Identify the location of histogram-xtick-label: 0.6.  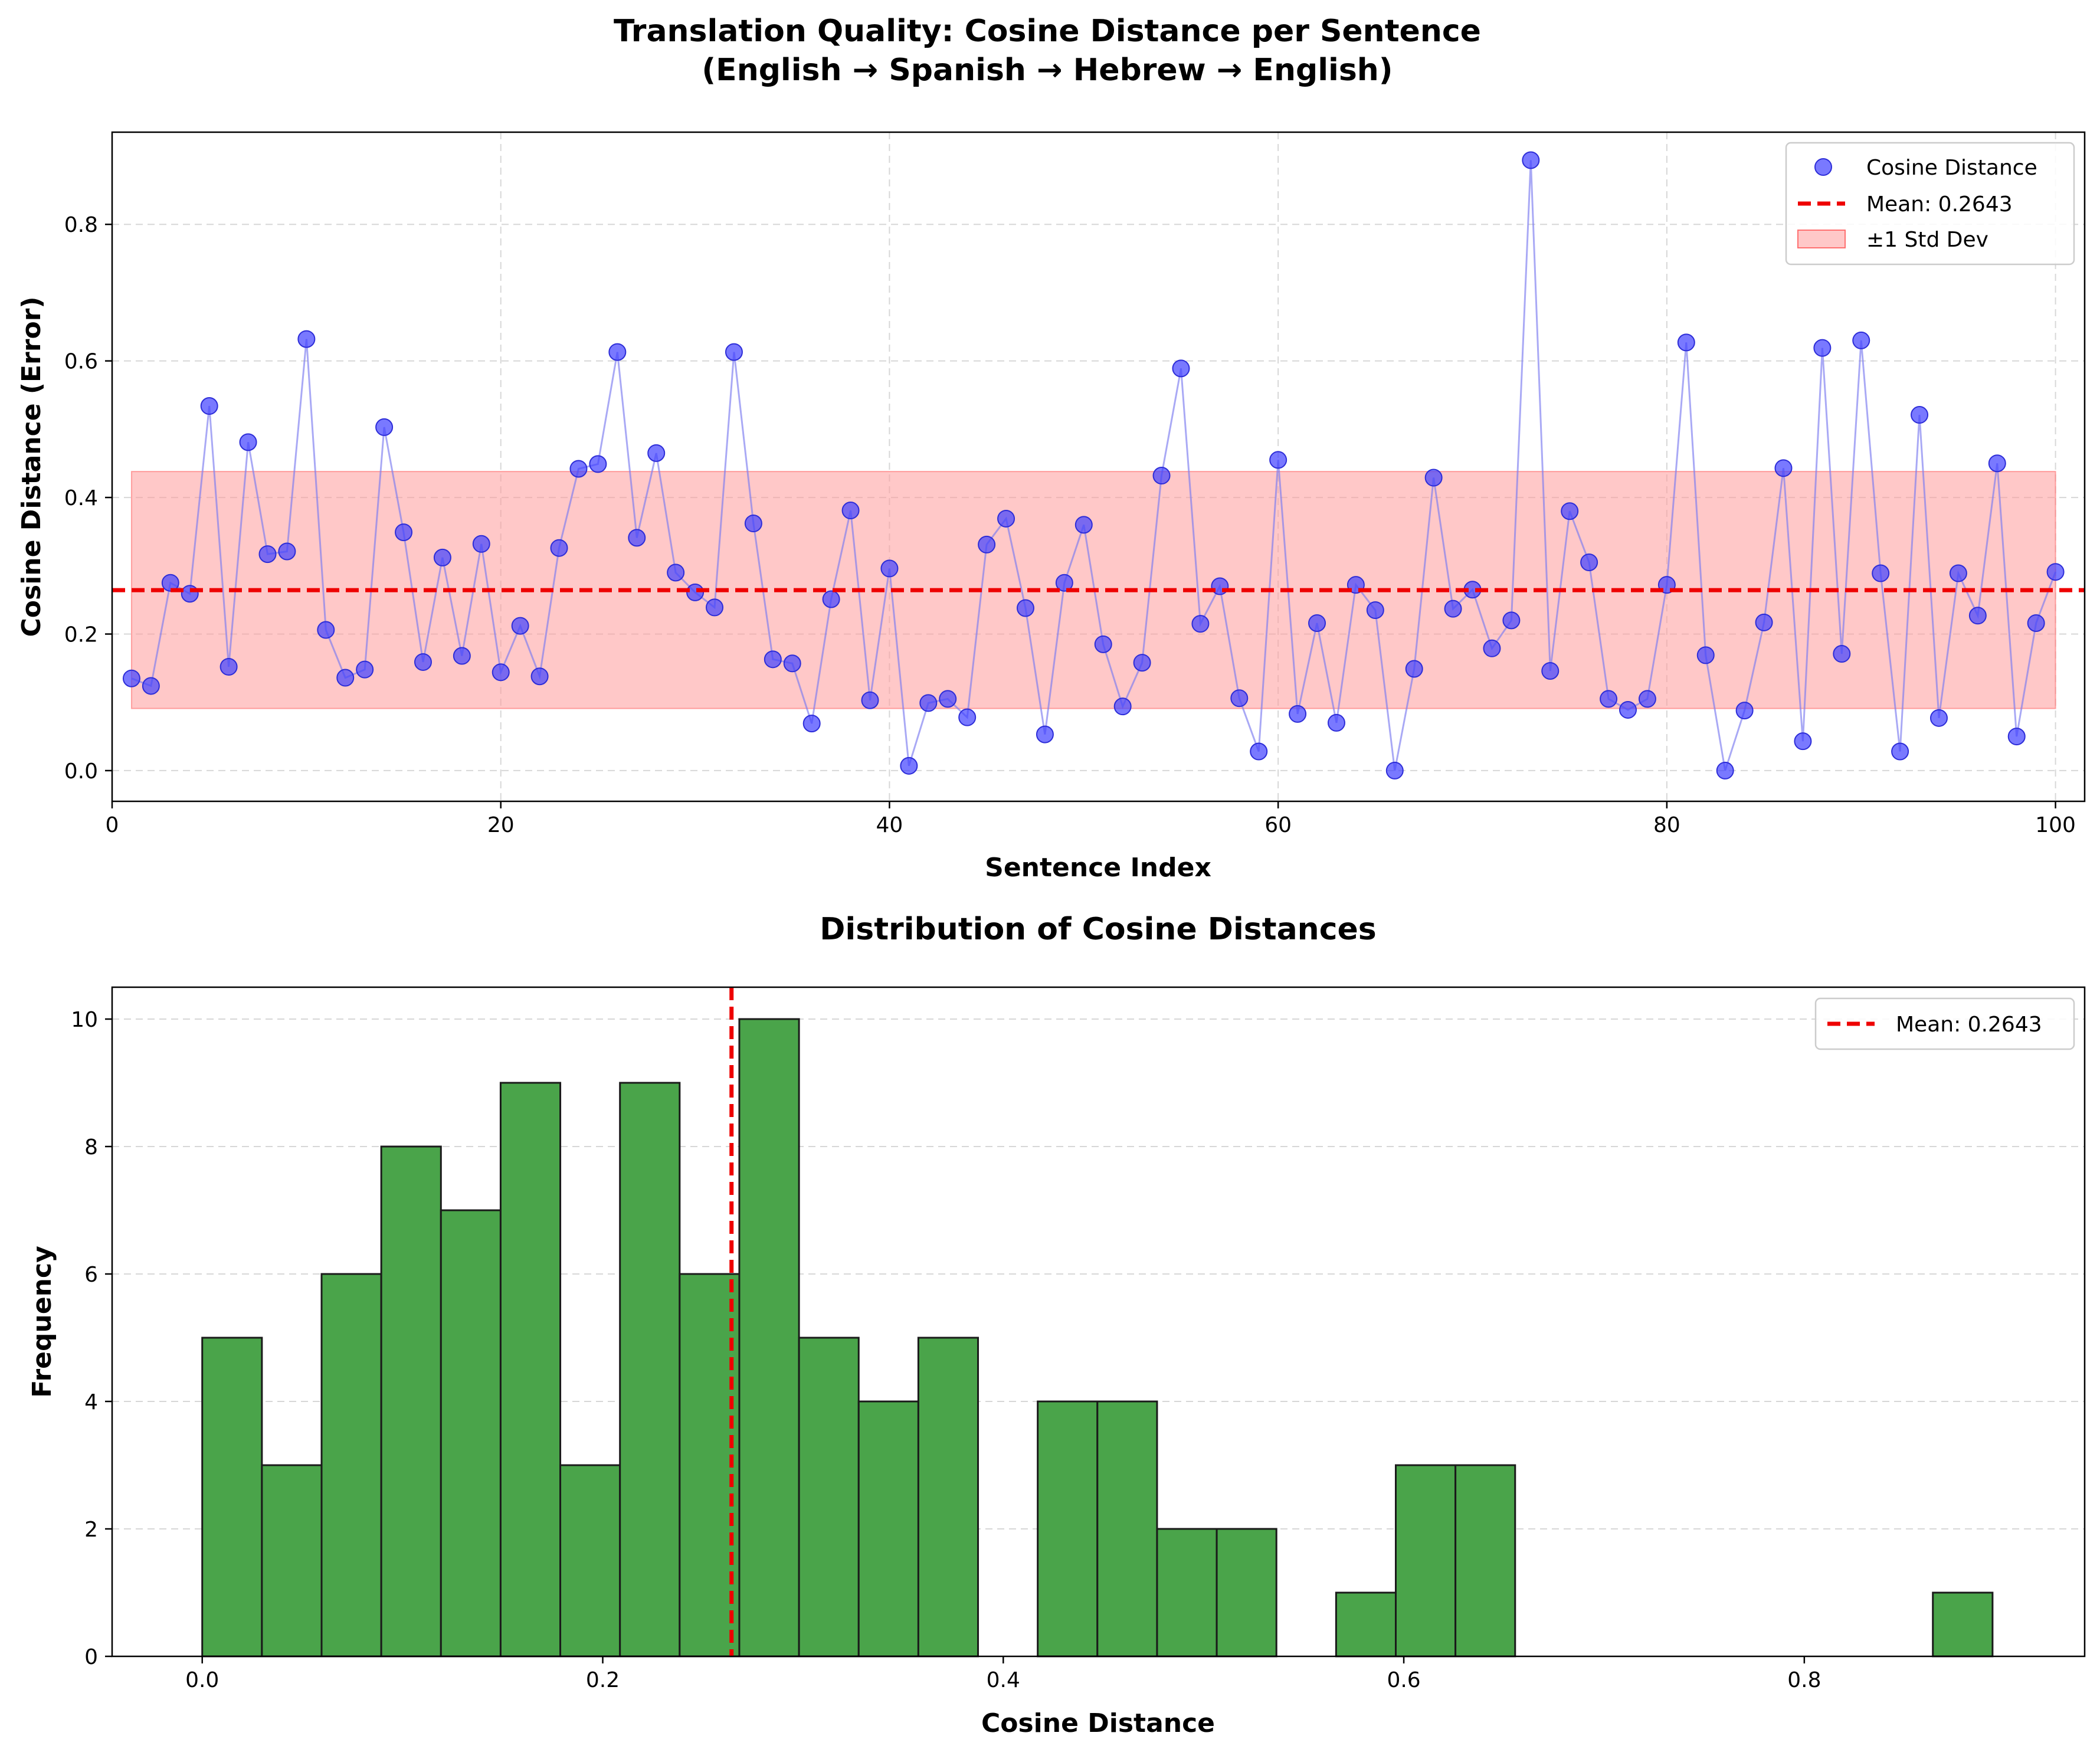
(1403, 1680).